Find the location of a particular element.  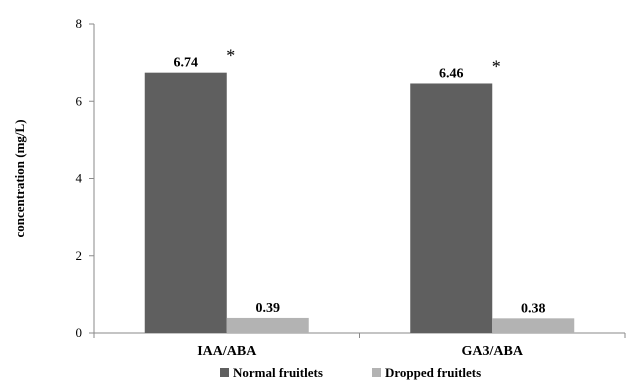

legend-label-normal: Normal fruitlets is located at coordinates (278, 372).